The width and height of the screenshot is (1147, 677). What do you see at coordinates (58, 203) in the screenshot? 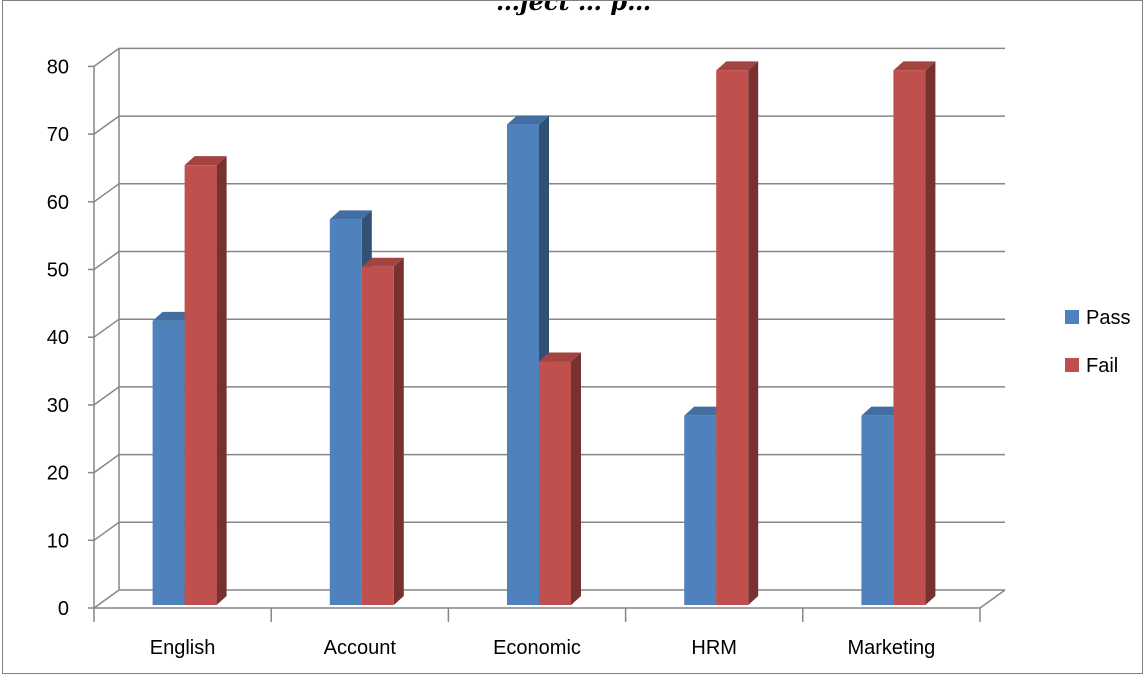
I see `y-tick-label: 60` at bounding box center [58, 203].